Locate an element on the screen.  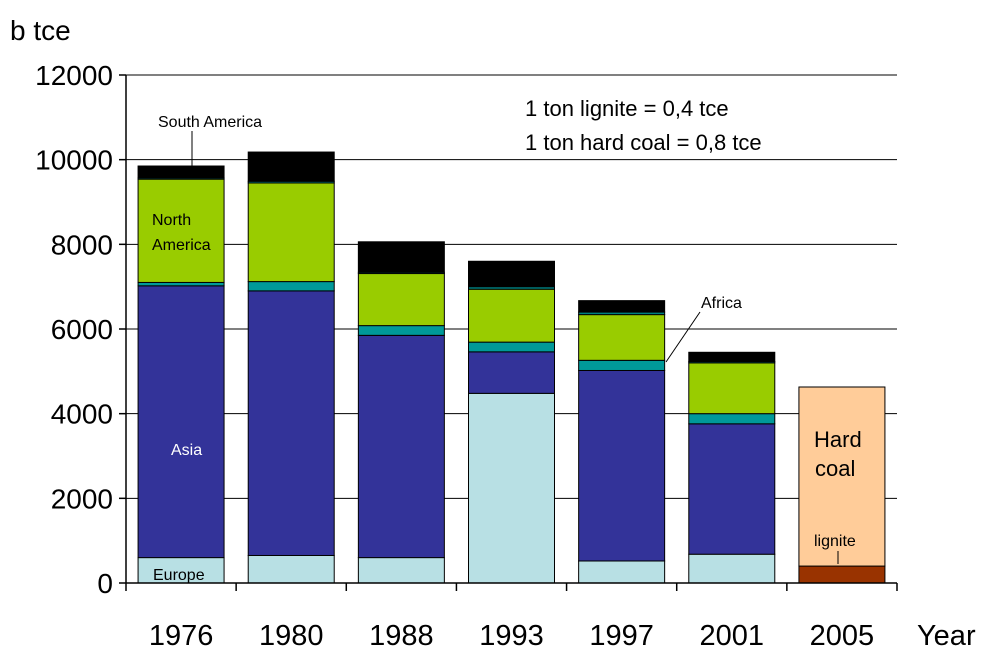
x-axis-label: Year is located at coordinates (946, 635).